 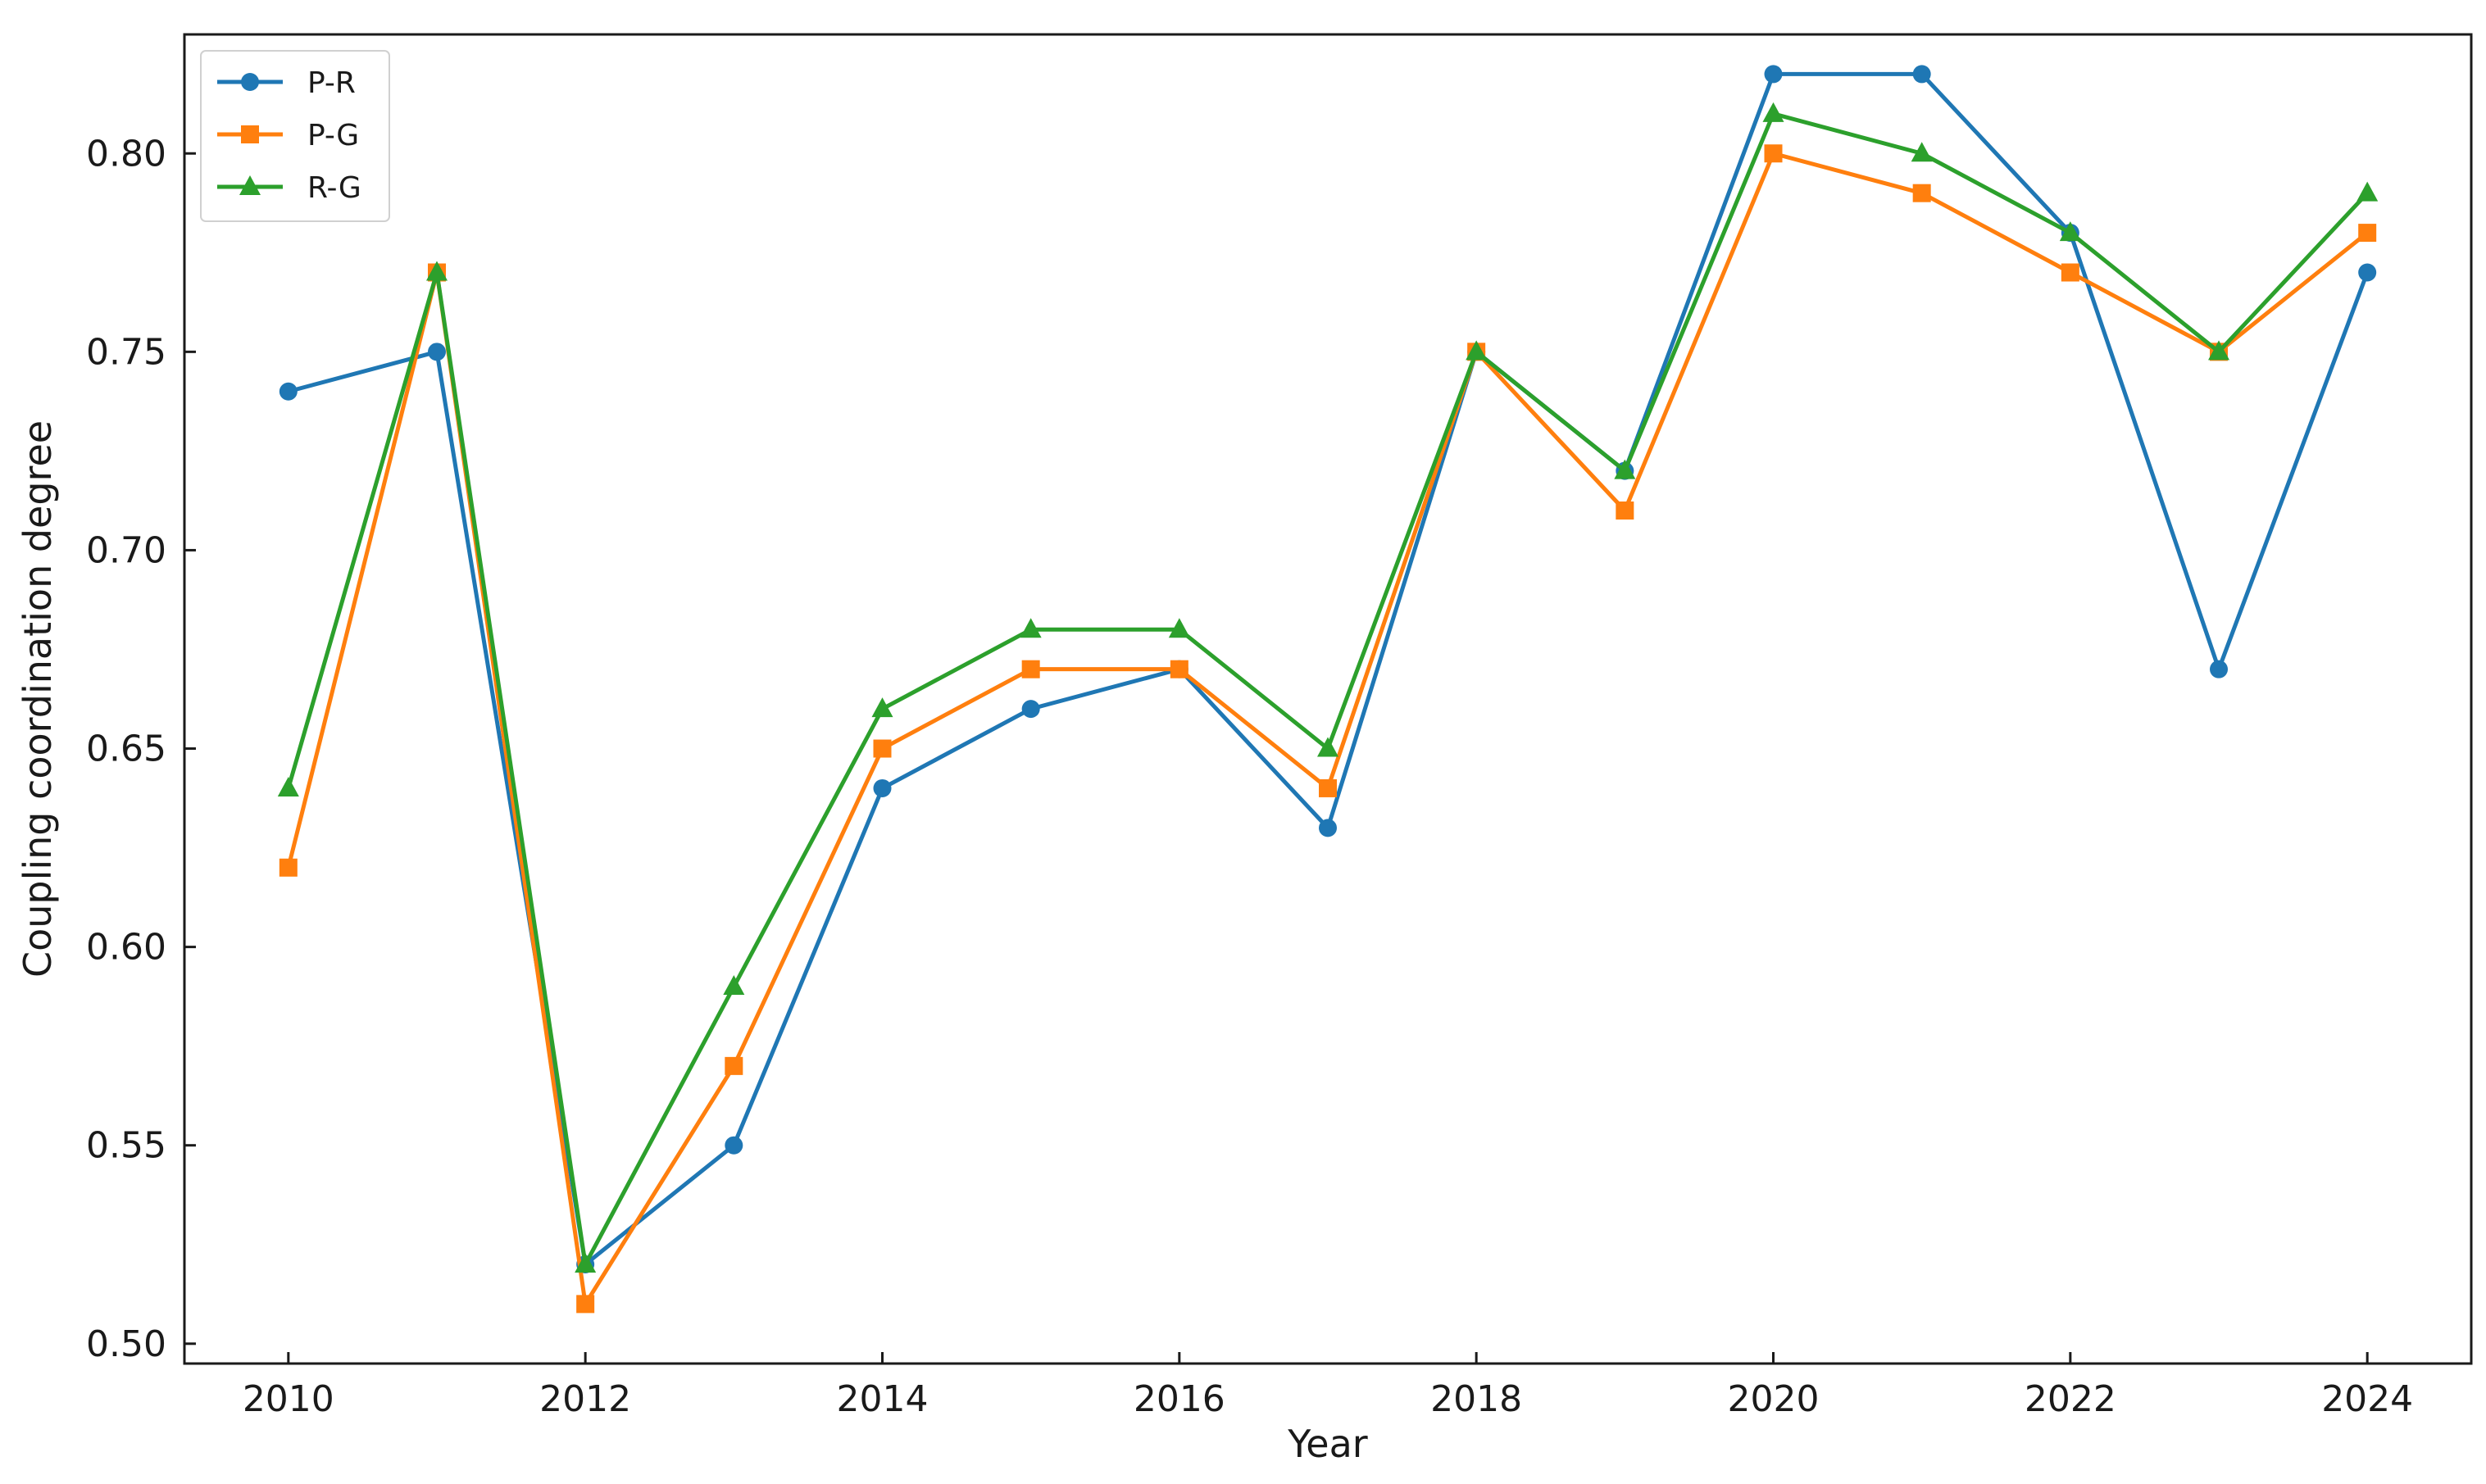 I want to click on y-tick-label: 0.70, so click(x=126, y=550).